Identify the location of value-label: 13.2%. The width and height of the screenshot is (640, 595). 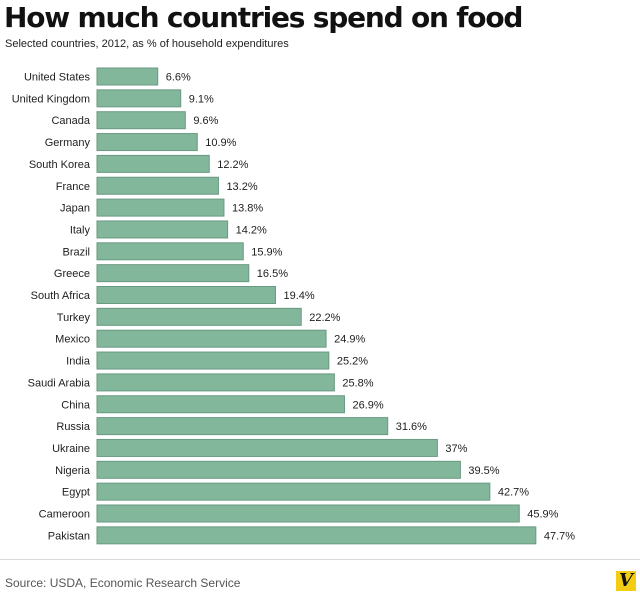
(241, 187).